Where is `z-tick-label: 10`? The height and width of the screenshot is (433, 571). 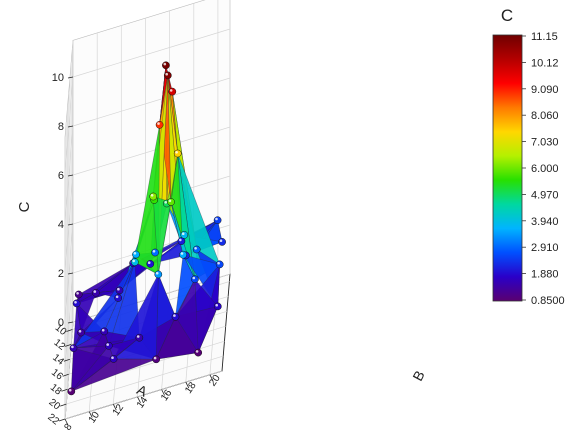
z-tick-label: 10 is located at coordinates (58, 78).